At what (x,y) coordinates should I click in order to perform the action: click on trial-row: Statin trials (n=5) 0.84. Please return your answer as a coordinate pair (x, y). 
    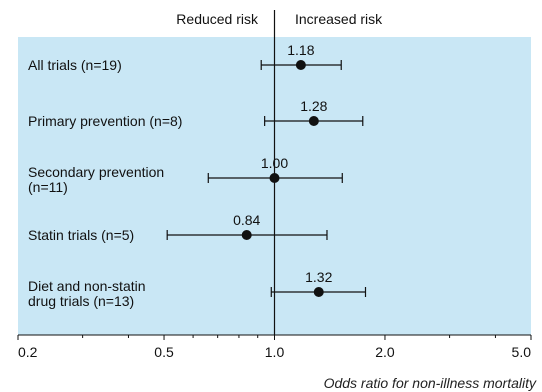
    Looking at the image, I should click on (178, 227).